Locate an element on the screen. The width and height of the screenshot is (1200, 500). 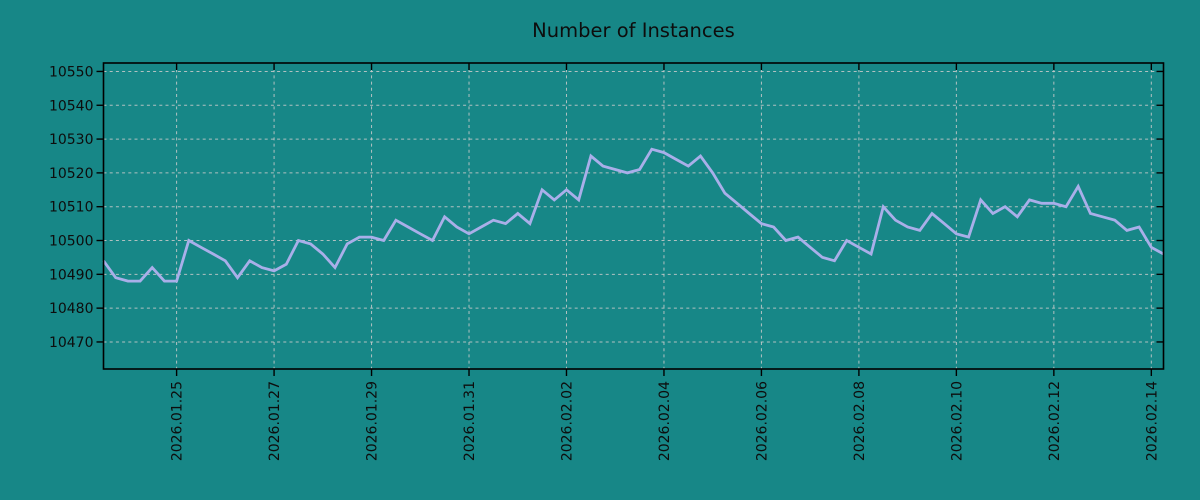
y-axis-tick-label: 10500 is located at coordinates (71, 242).